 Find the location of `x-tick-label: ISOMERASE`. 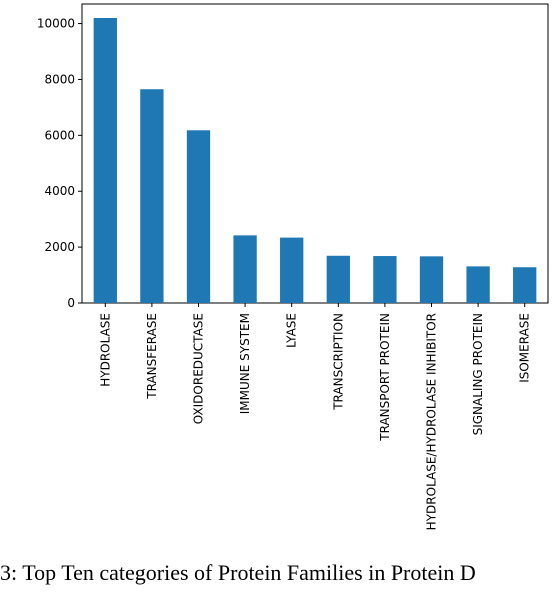

x-tick-label: ISOMERASE is located at coordinates (525, 348).